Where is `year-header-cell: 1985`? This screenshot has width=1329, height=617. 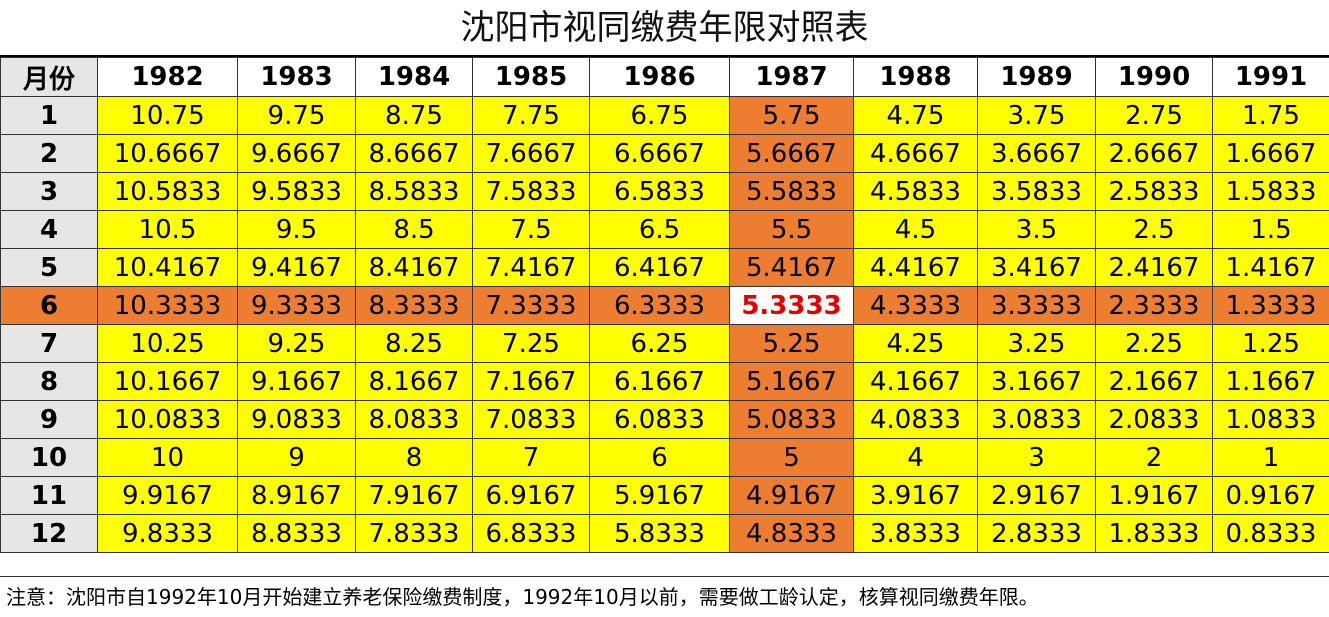 year-header-cell: 1985 is located at coordinates (531, 77).